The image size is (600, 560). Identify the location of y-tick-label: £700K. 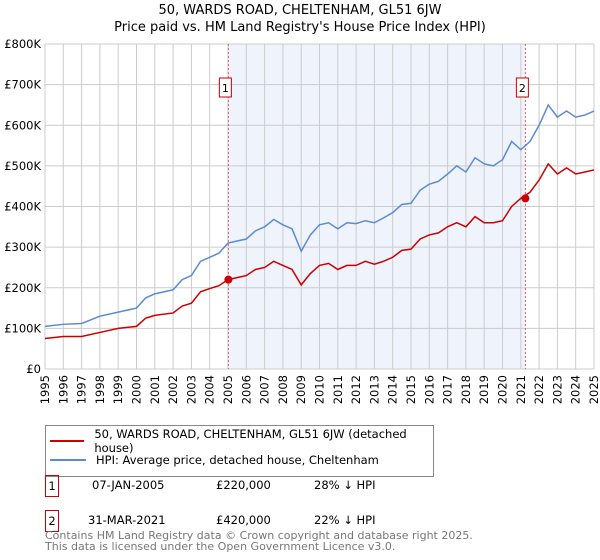
(22, 85).